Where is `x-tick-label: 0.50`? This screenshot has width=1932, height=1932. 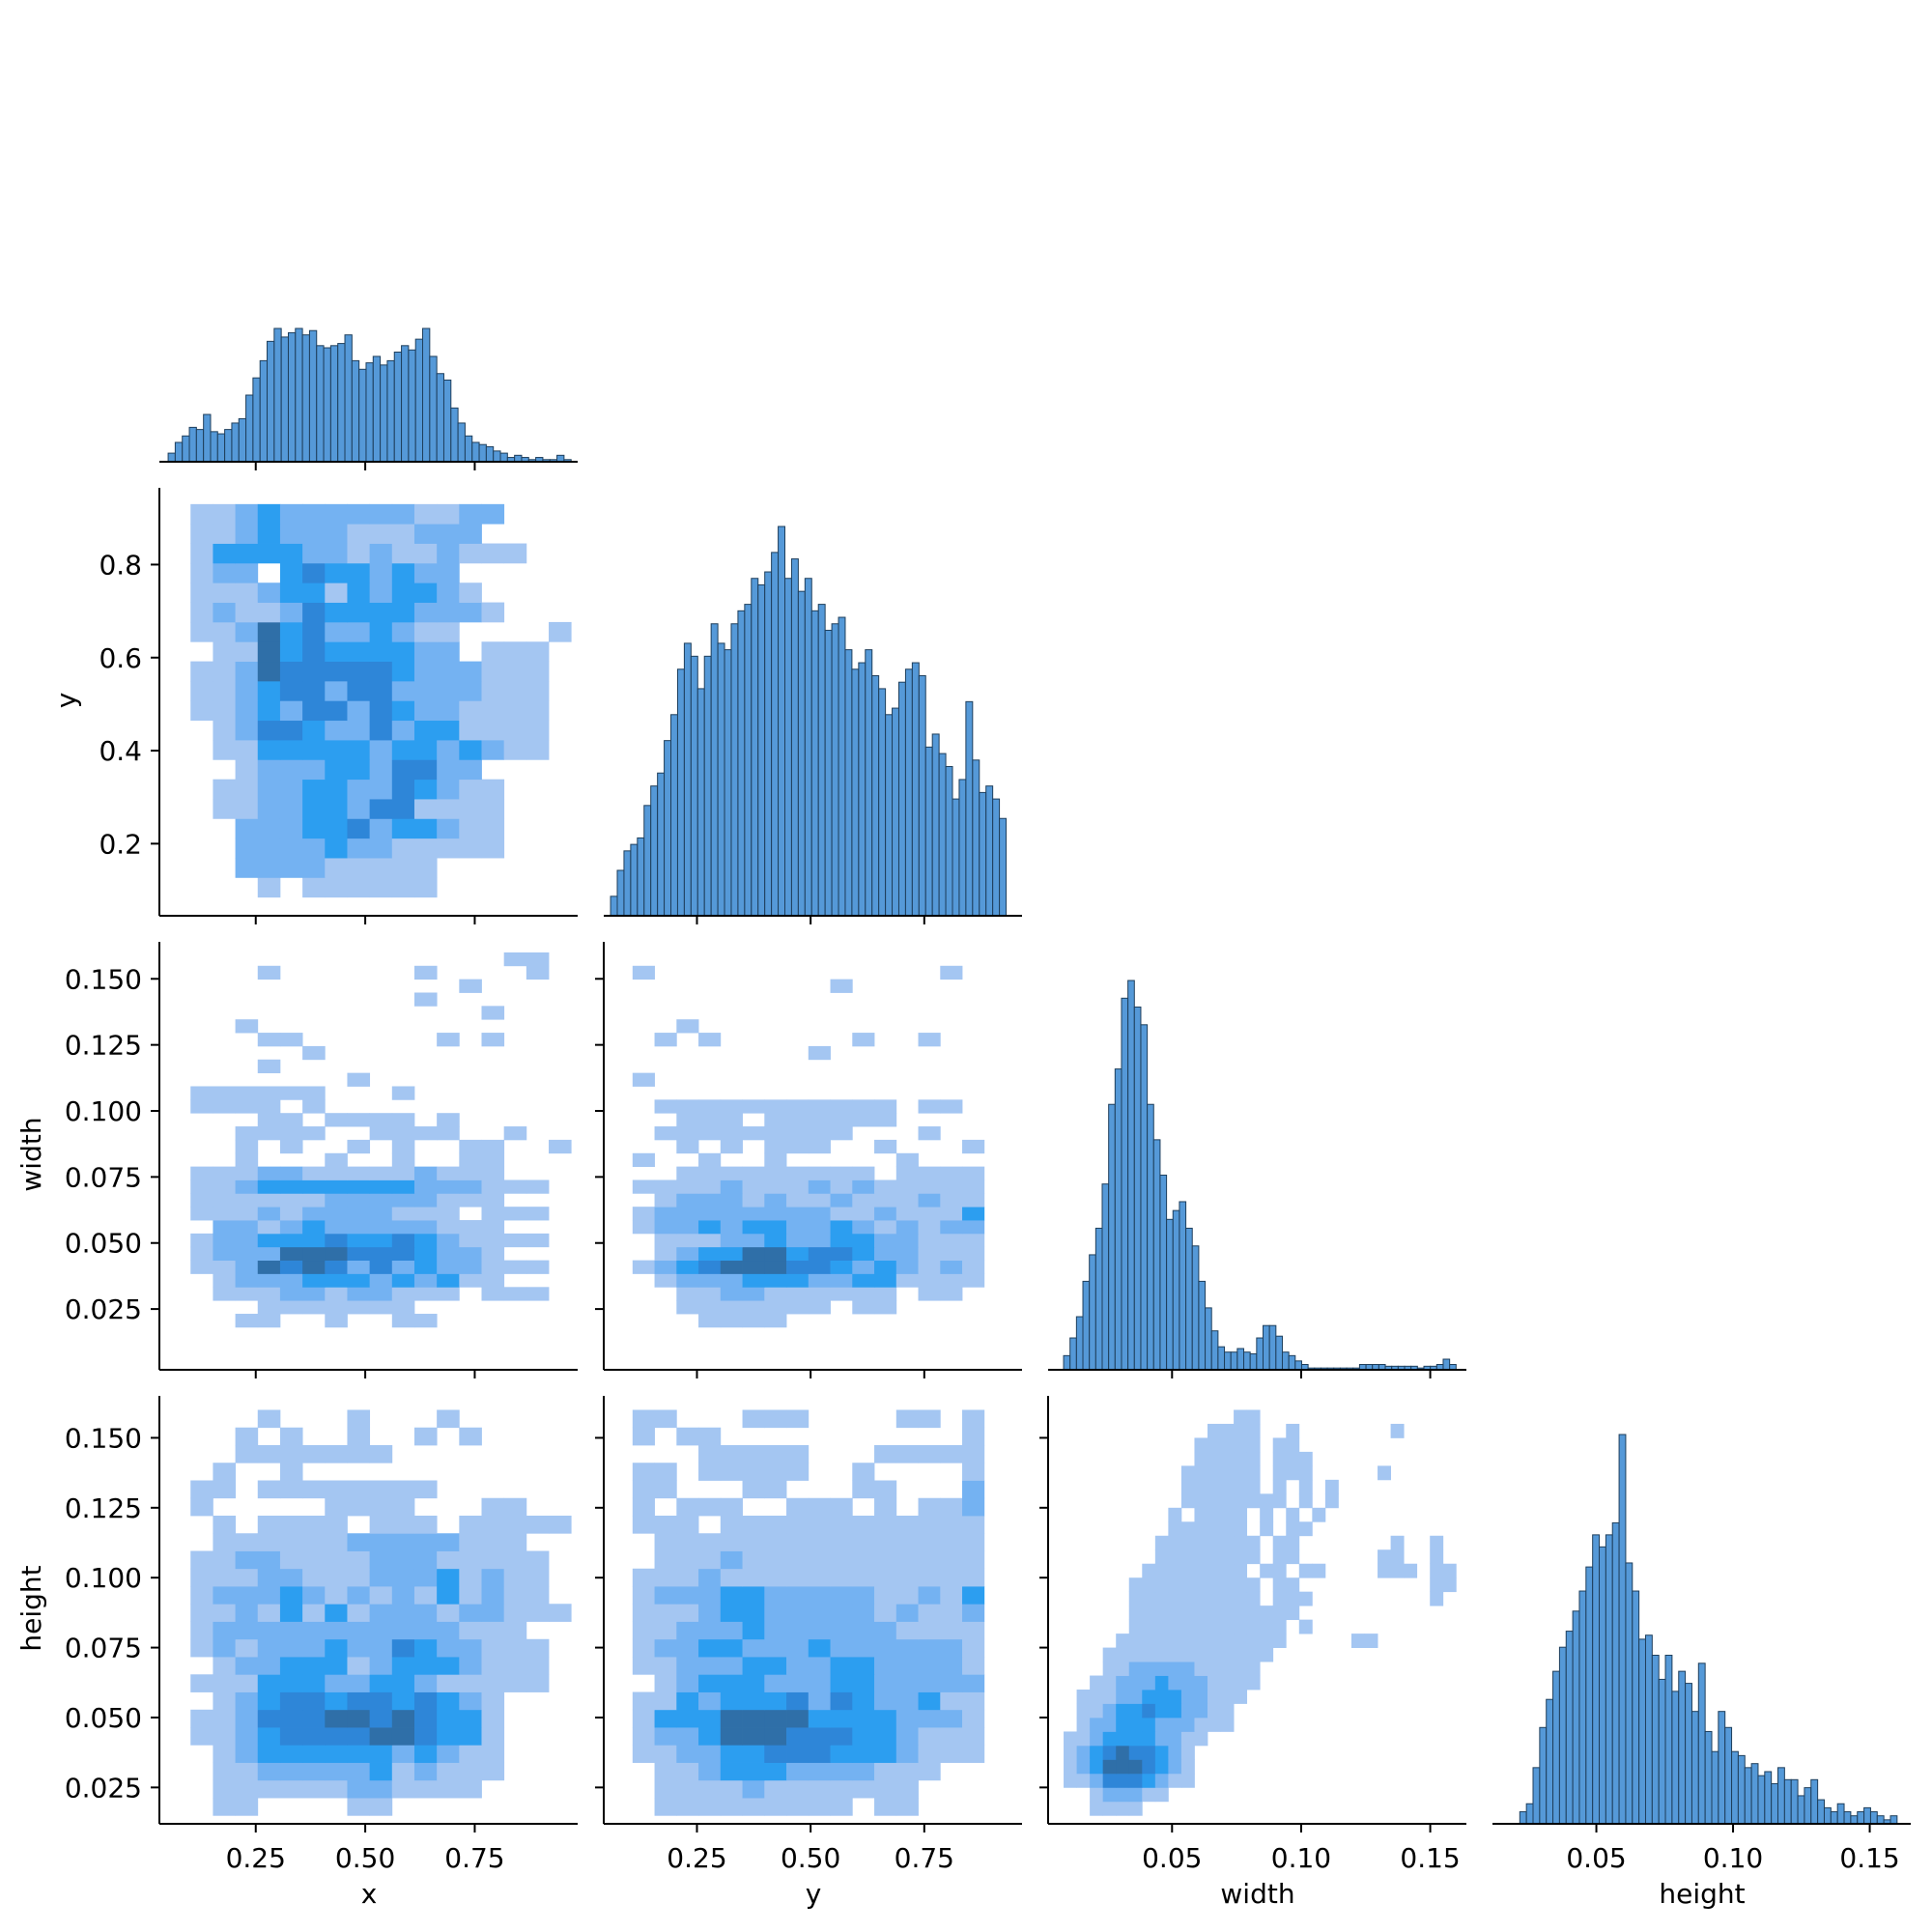 x-tick-label: 0.50 is located at coordinates (365, 1858).